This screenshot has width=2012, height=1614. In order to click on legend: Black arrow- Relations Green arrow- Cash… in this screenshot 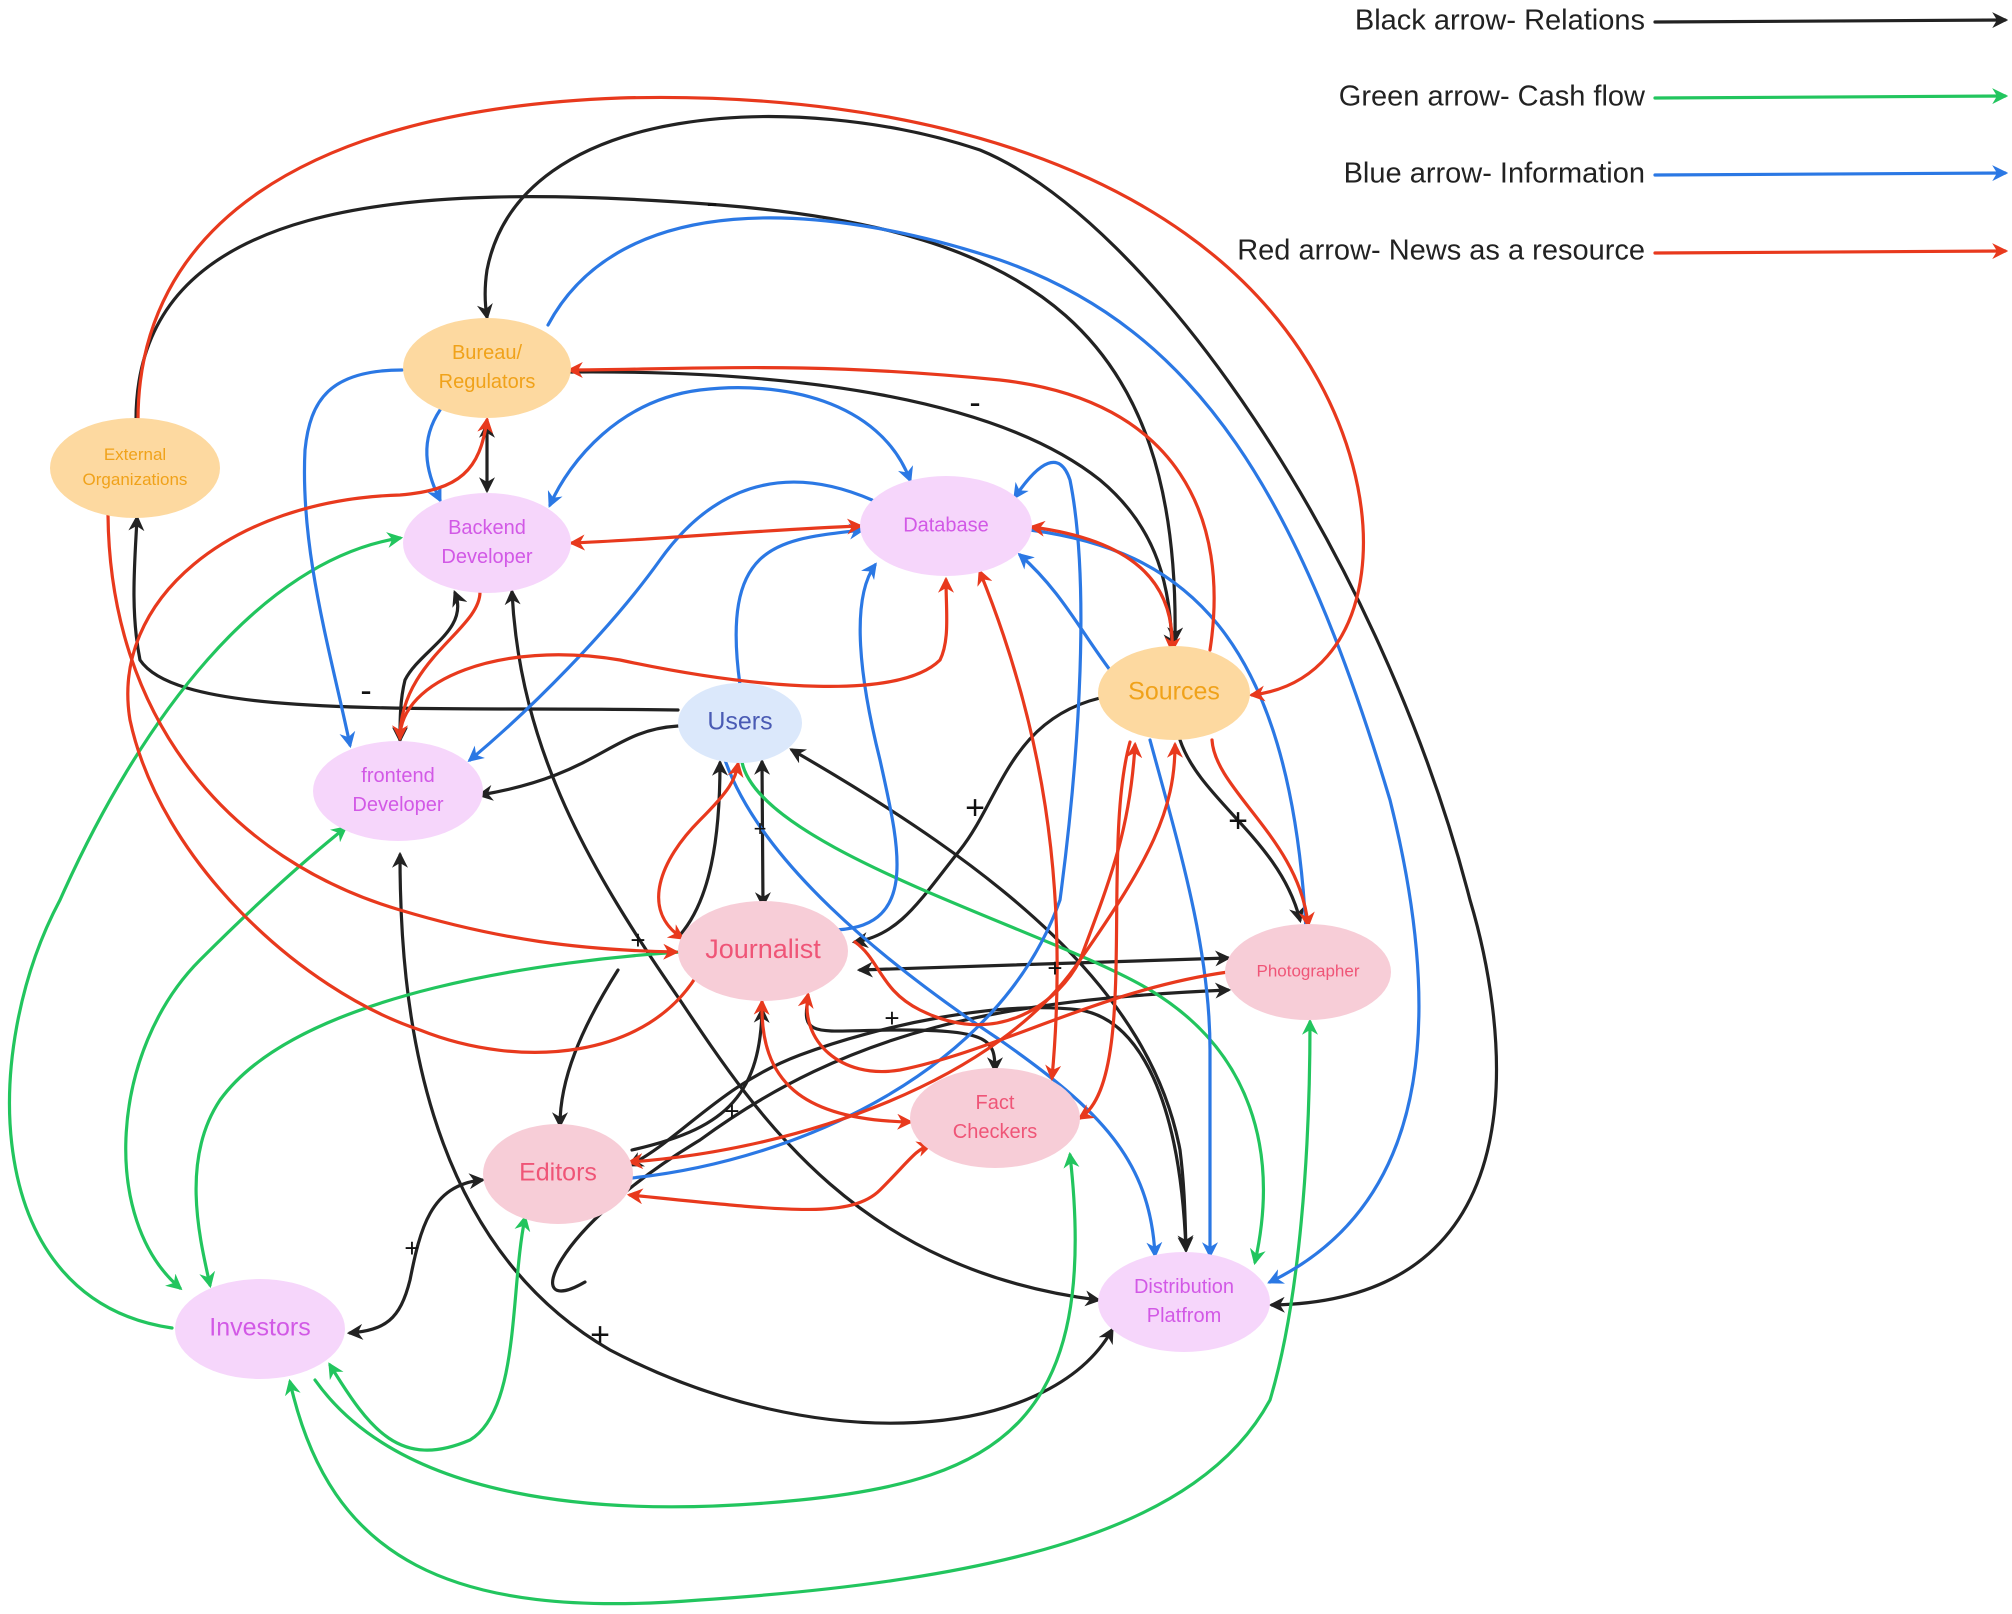, I will do `click(1623, 136)`.